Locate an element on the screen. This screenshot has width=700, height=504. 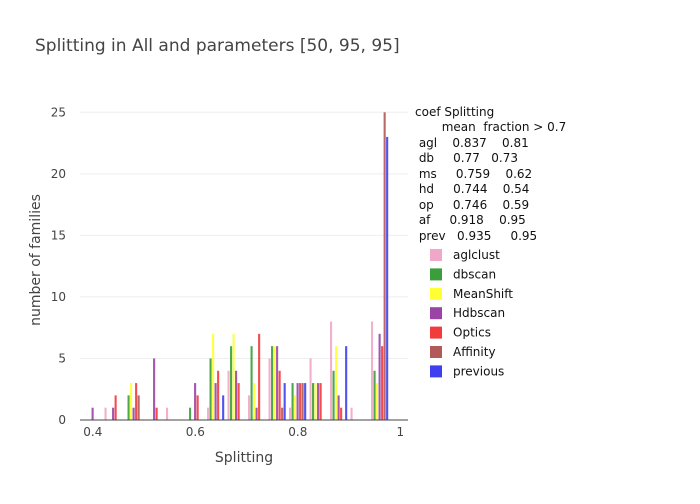
legend-swatch-affinity is located at coordinates (436, 352).